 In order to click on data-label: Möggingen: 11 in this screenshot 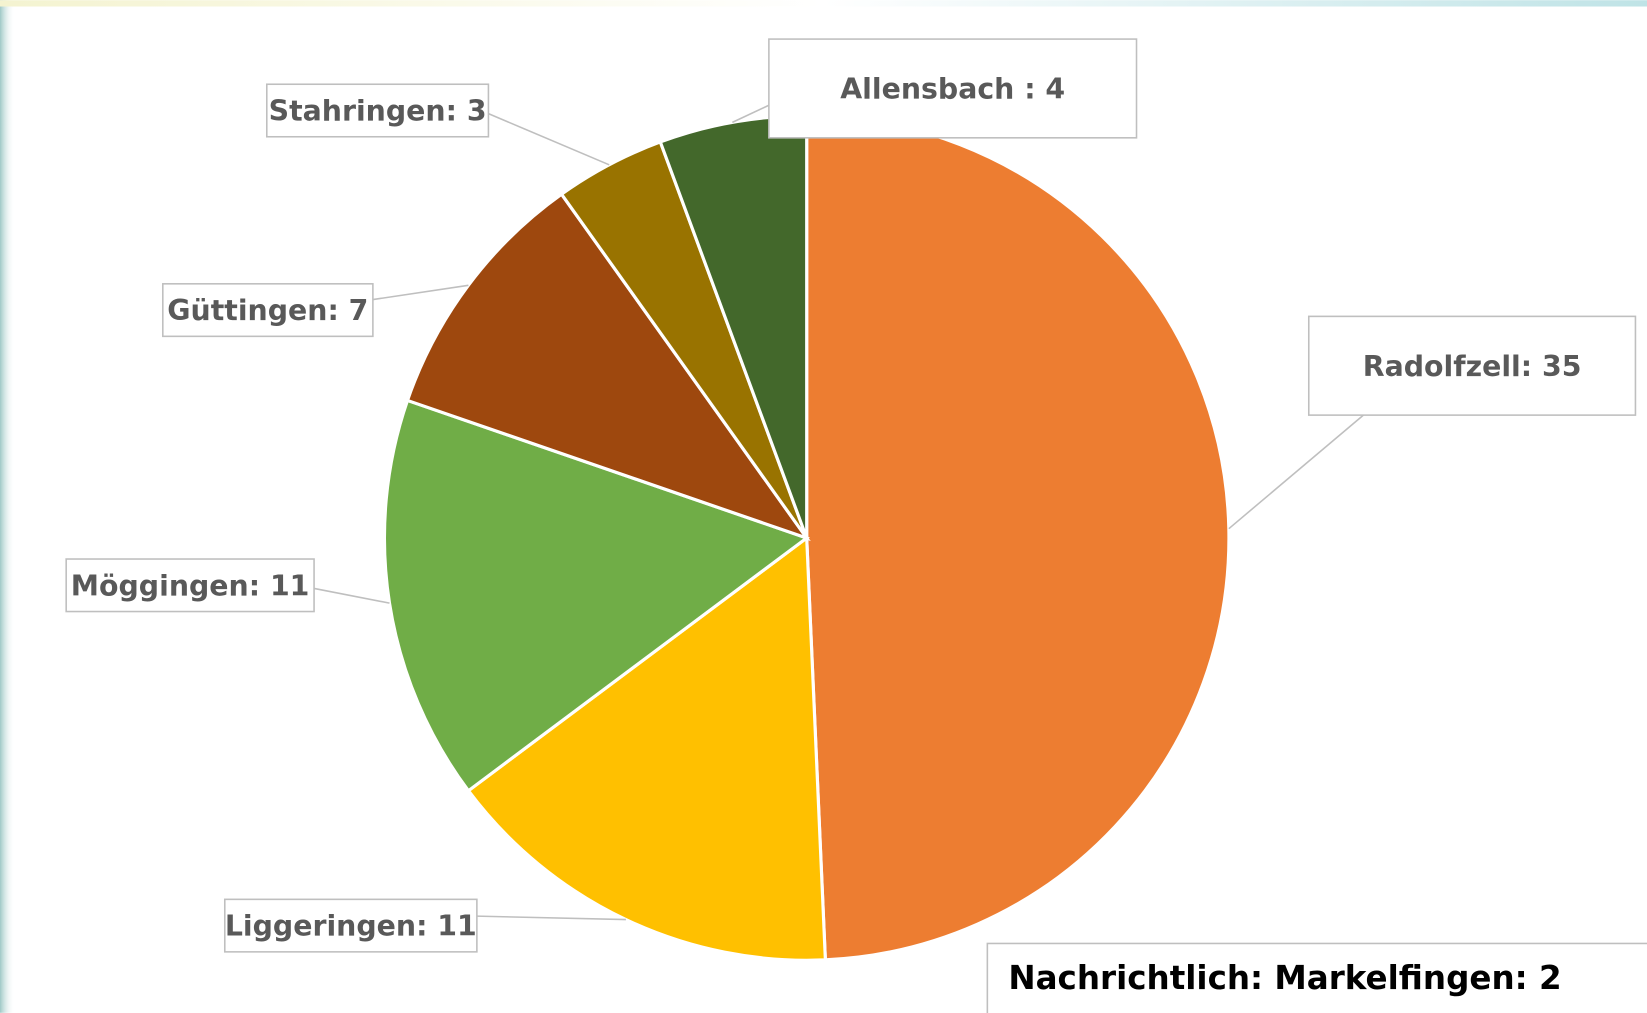, I will do `click(190, 585)`.